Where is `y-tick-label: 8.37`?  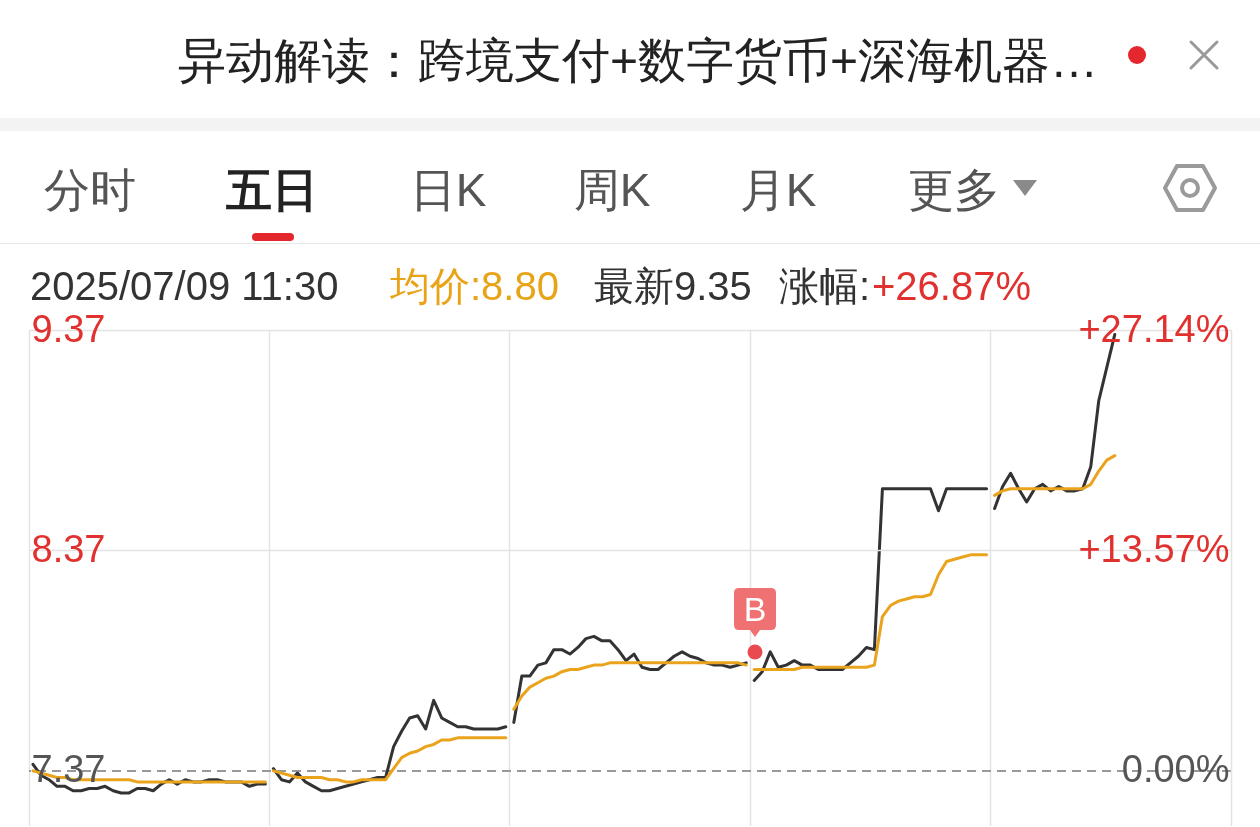 y-tick-label: 8.37 is located at coordinates (68, 548).